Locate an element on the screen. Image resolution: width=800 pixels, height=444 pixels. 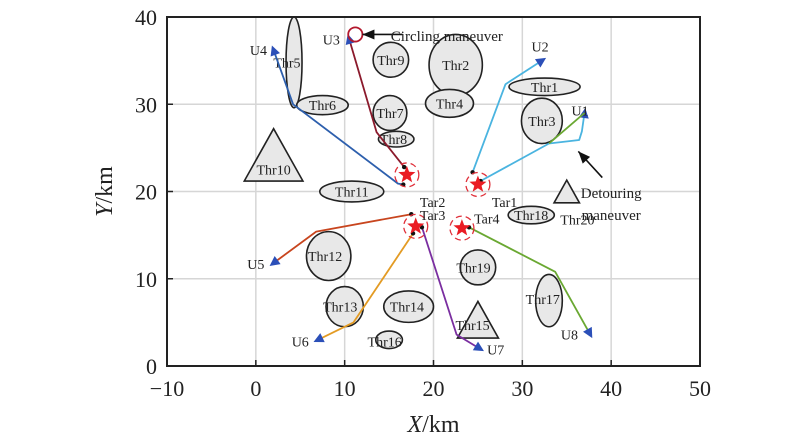
uav-u1-alt is located at coordinates (567, 128).